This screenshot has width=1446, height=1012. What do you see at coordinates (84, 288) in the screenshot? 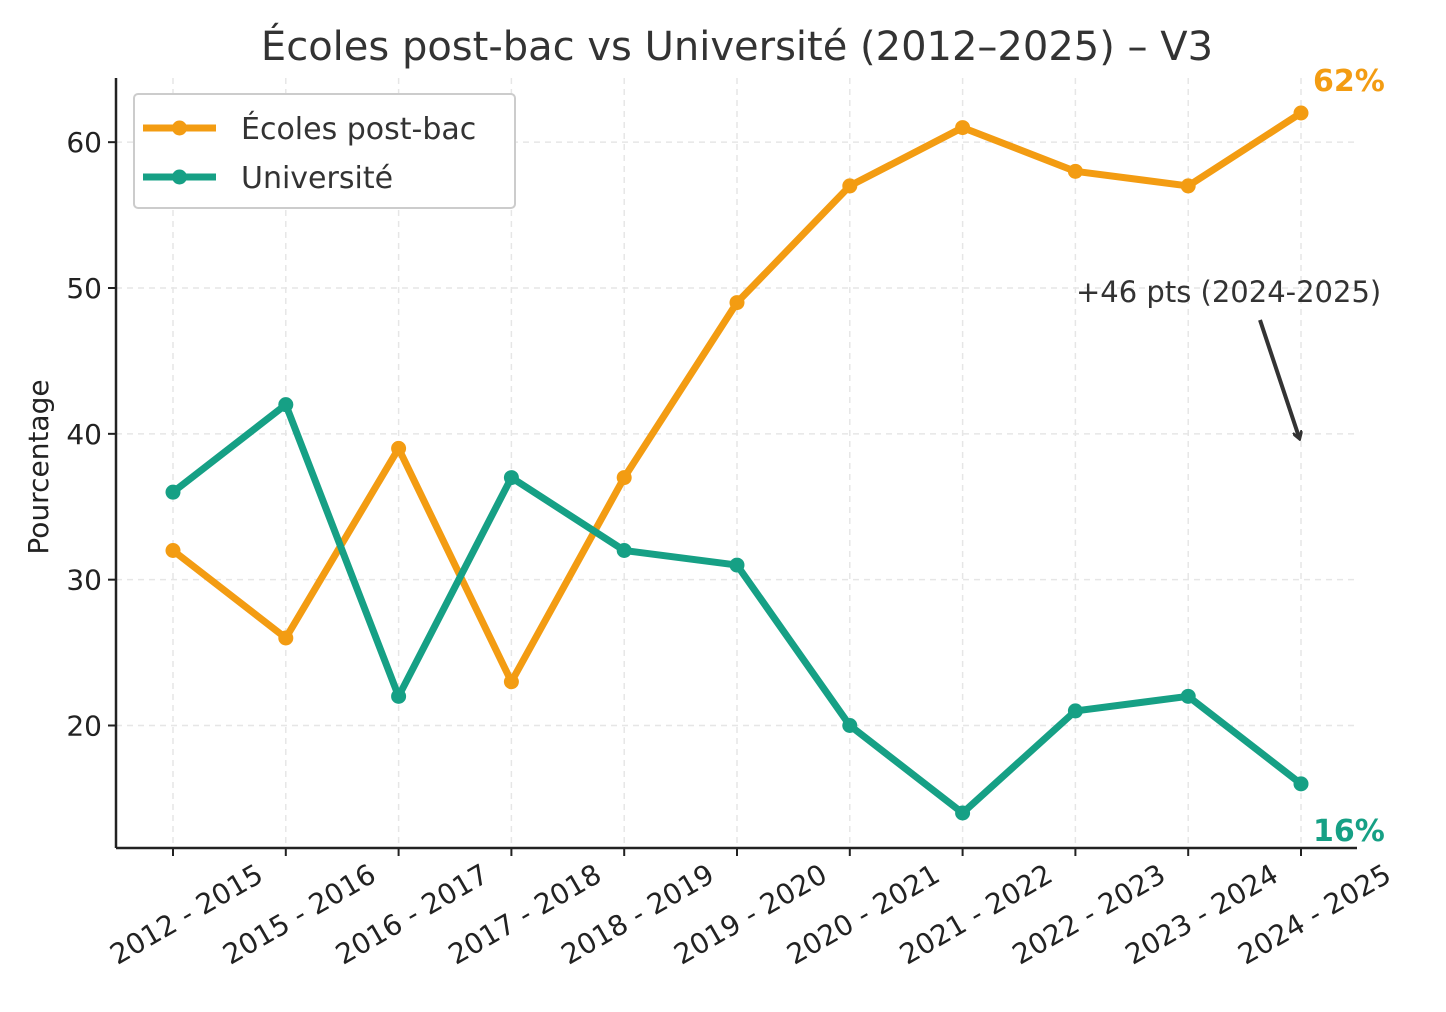
I see `y-tick-label: 50` at bounding box center [84, 288].